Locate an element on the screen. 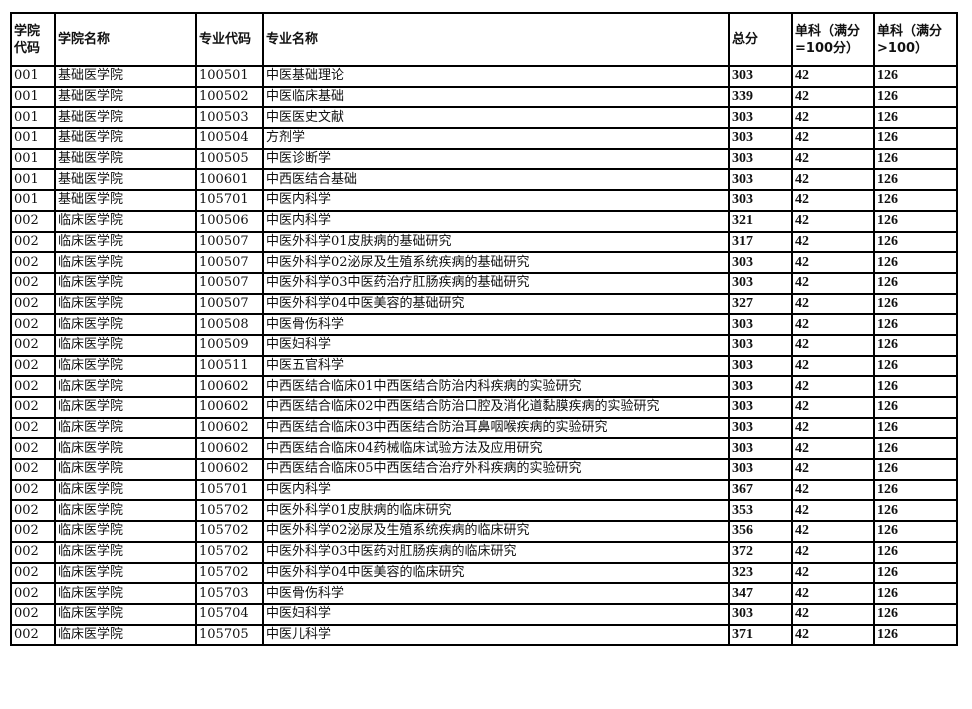  total-score-cell: 321 is located at coordinates (760, 221).